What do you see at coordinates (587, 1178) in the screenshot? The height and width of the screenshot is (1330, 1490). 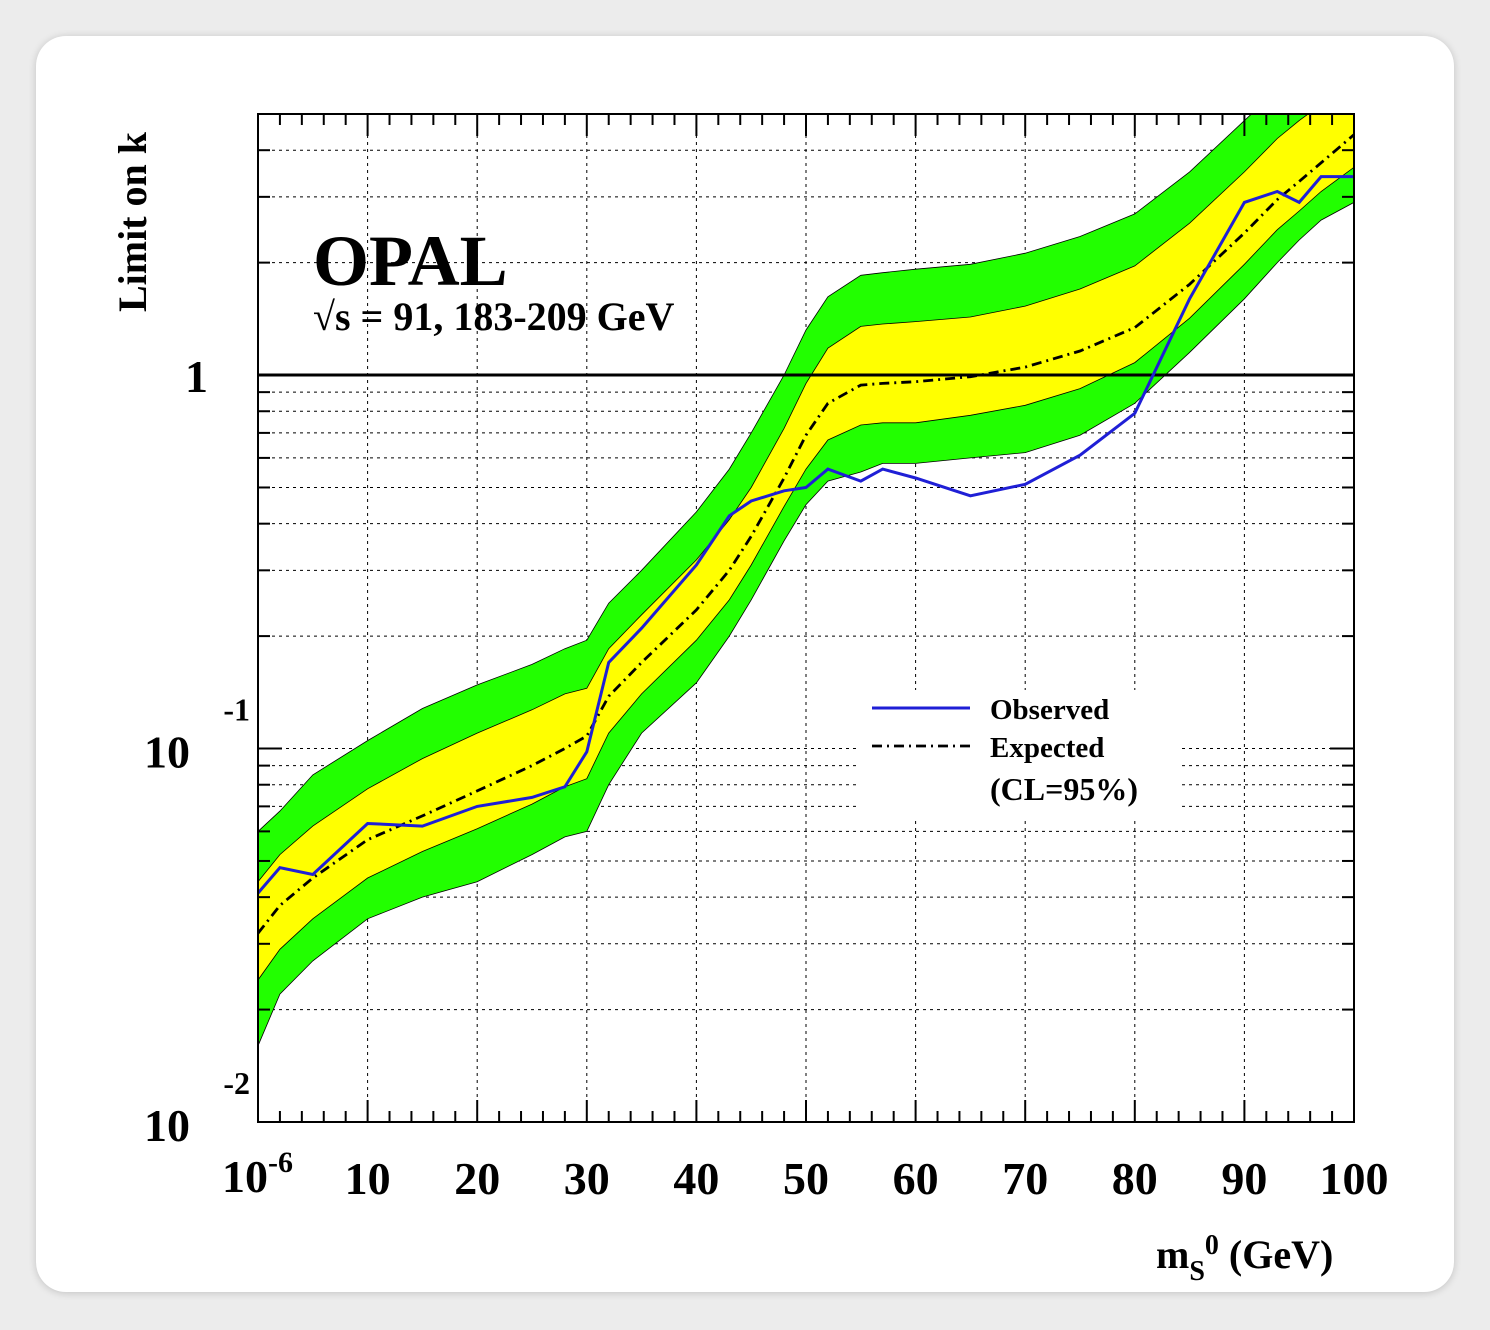 I see `x-tick-label: 30` at bounding box center [587, 1178].